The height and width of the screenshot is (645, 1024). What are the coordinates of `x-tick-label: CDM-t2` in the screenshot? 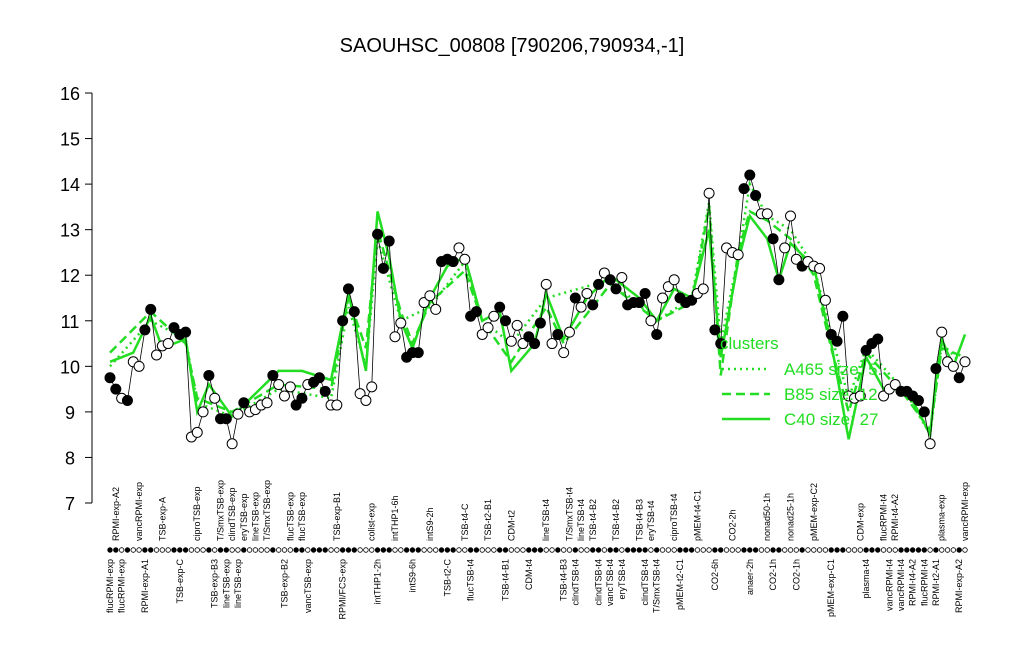 It's located at (511, 525).